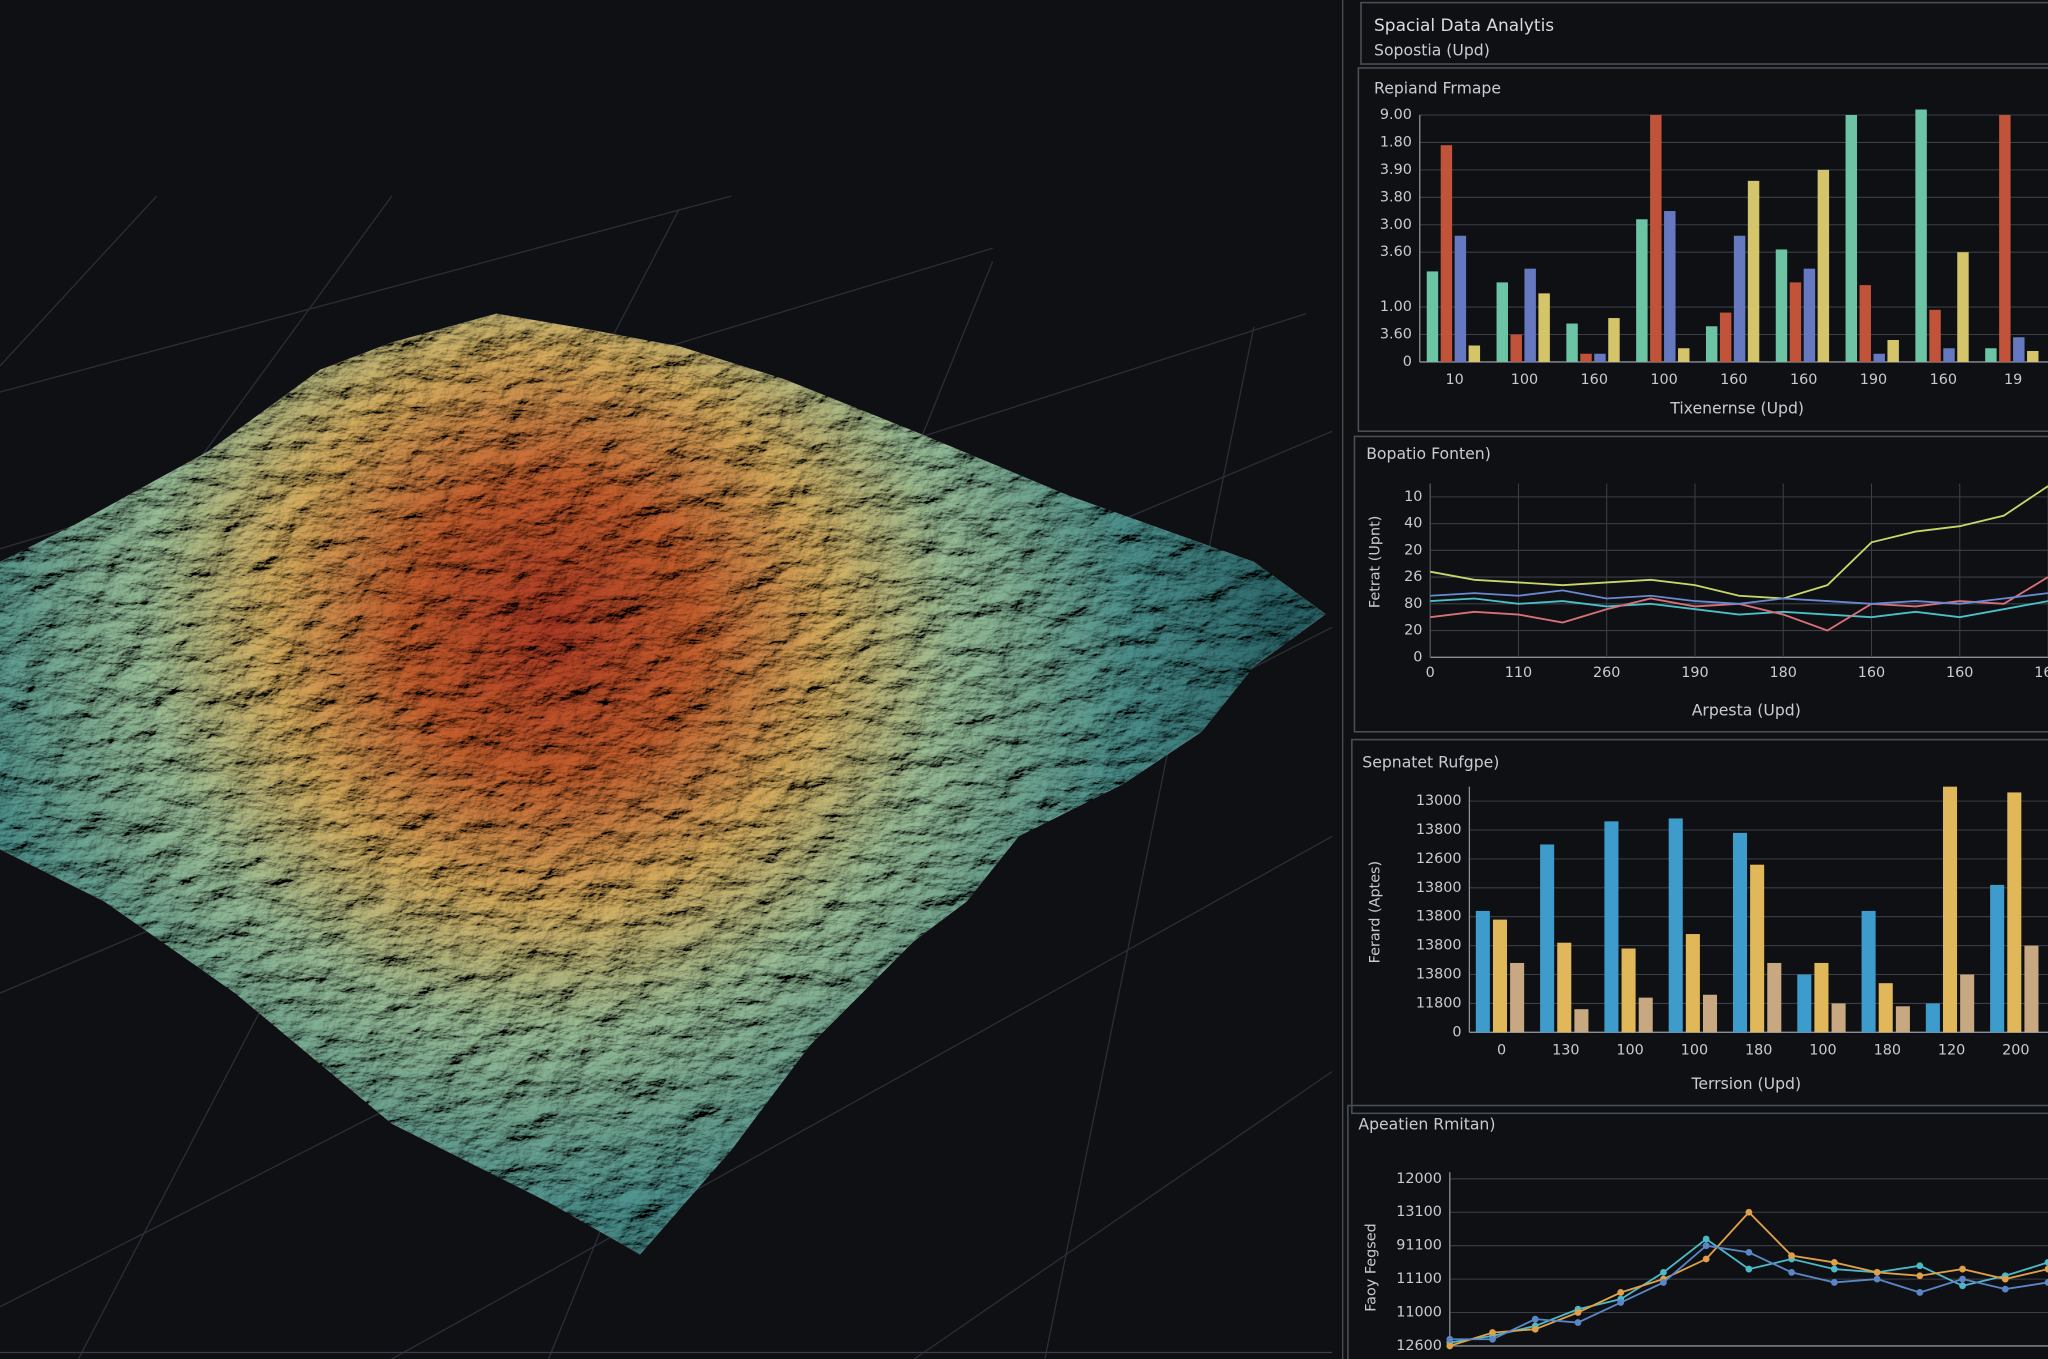 This screenshot has width=2048, height=1359. What do you see at coordinates (1419, 1246) in the screenshot?
I see `y-tick-label: 91100` at bounding box center [1419, 1246].